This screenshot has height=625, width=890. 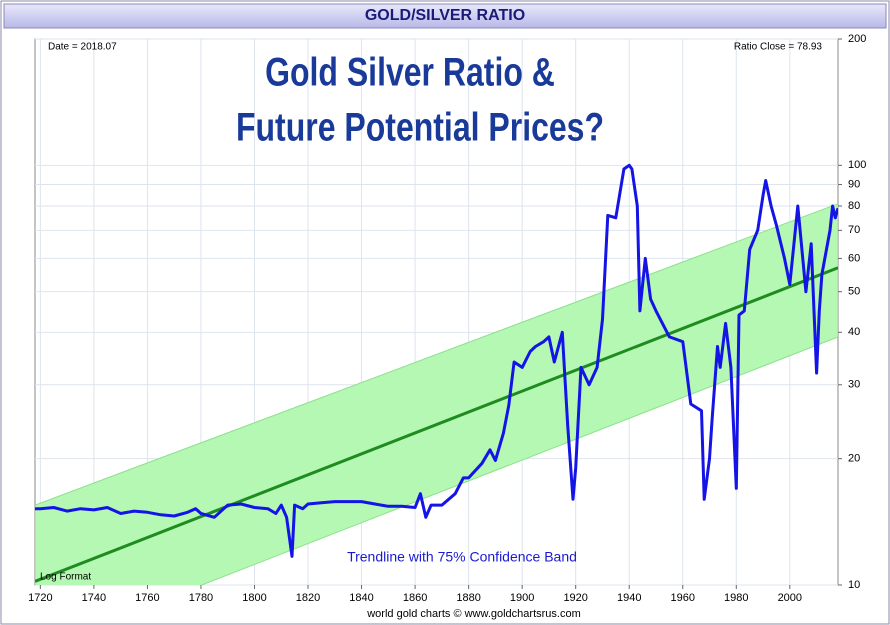 What do you see at coordinates (854, 258) in the screenshot?
I see `y-tick-label: 60` at bounding box center [854, 258].